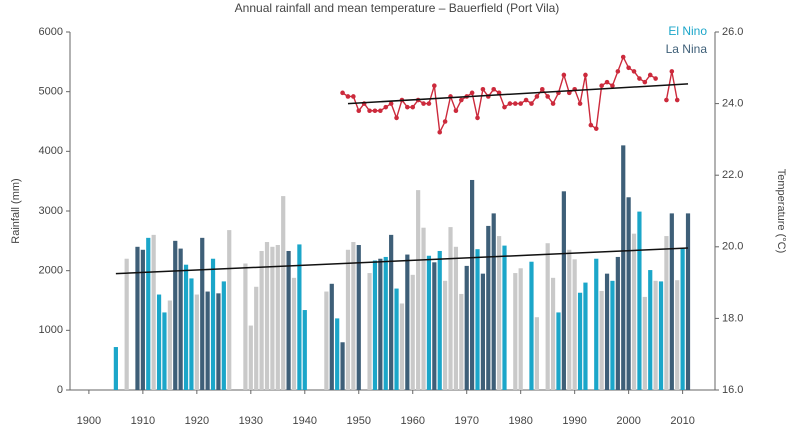 The height and width of the screenshot is (427, 795). Describe the element at coordinates (16, 210) in the screenshot. I see `y-axis-label: Rainfall (mm)` at that location.